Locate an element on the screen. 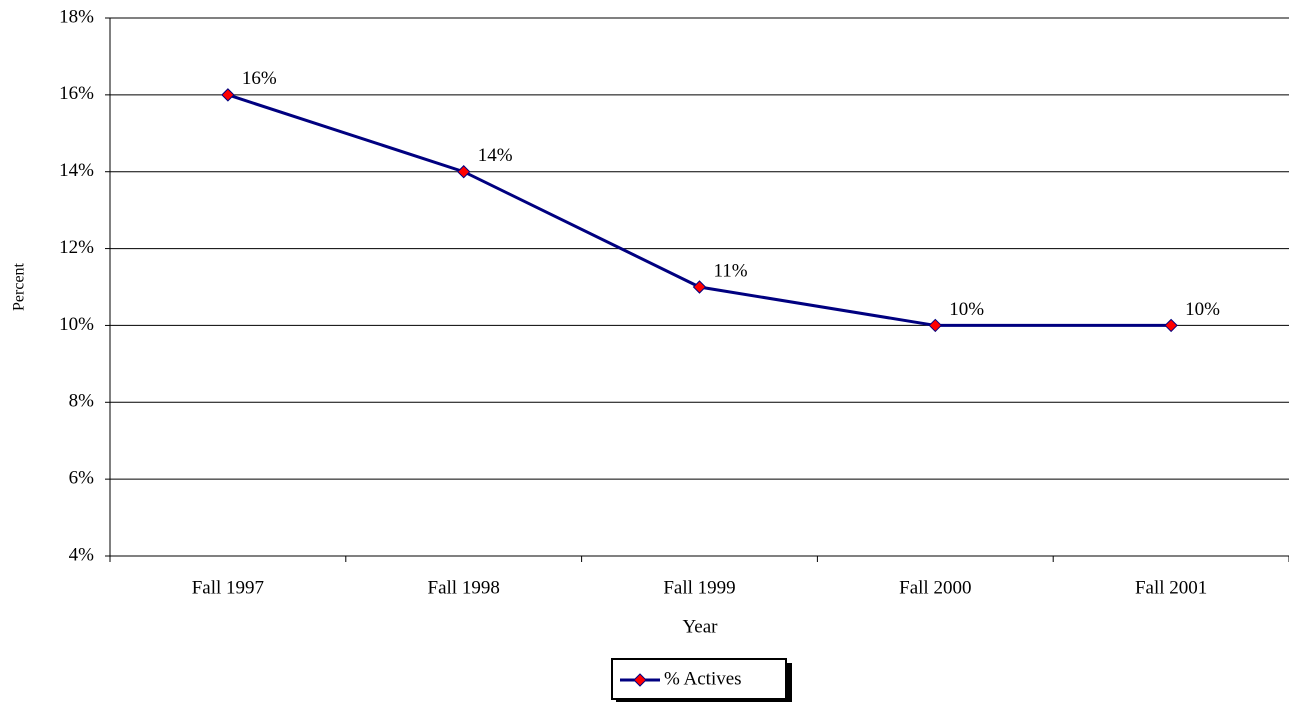 This screenshot has height=702, width=1289. y-tick-label: 4% is located at coordinates (82, 554).